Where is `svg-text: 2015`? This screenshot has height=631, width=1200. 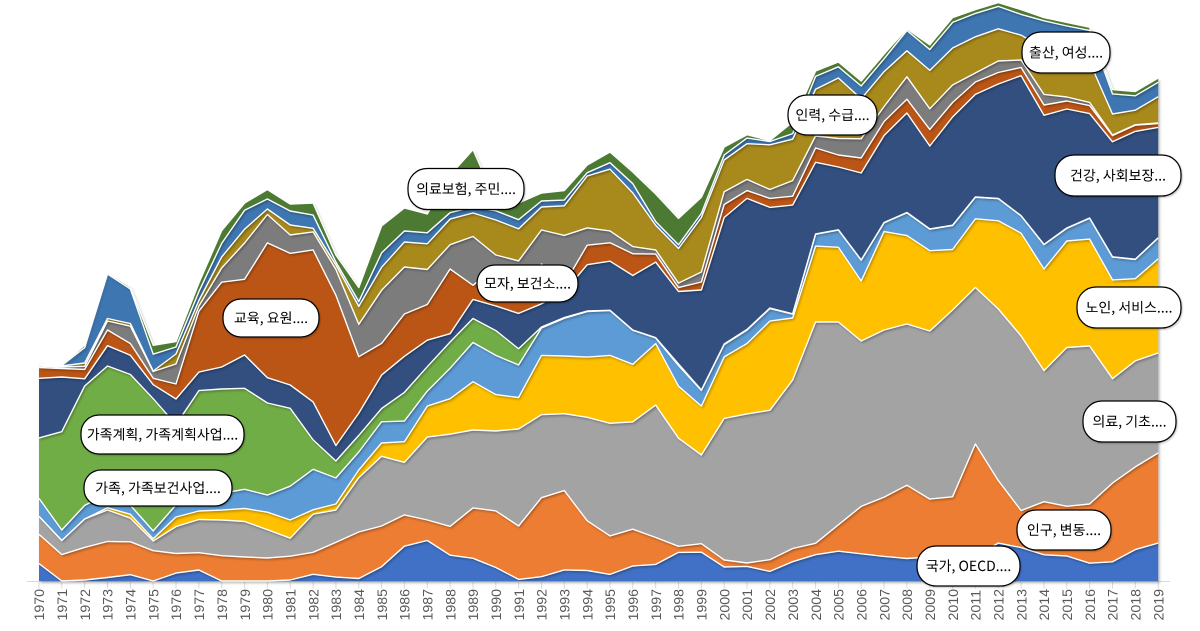 svg-text: 2015 is located at coordinates (1068, 605).